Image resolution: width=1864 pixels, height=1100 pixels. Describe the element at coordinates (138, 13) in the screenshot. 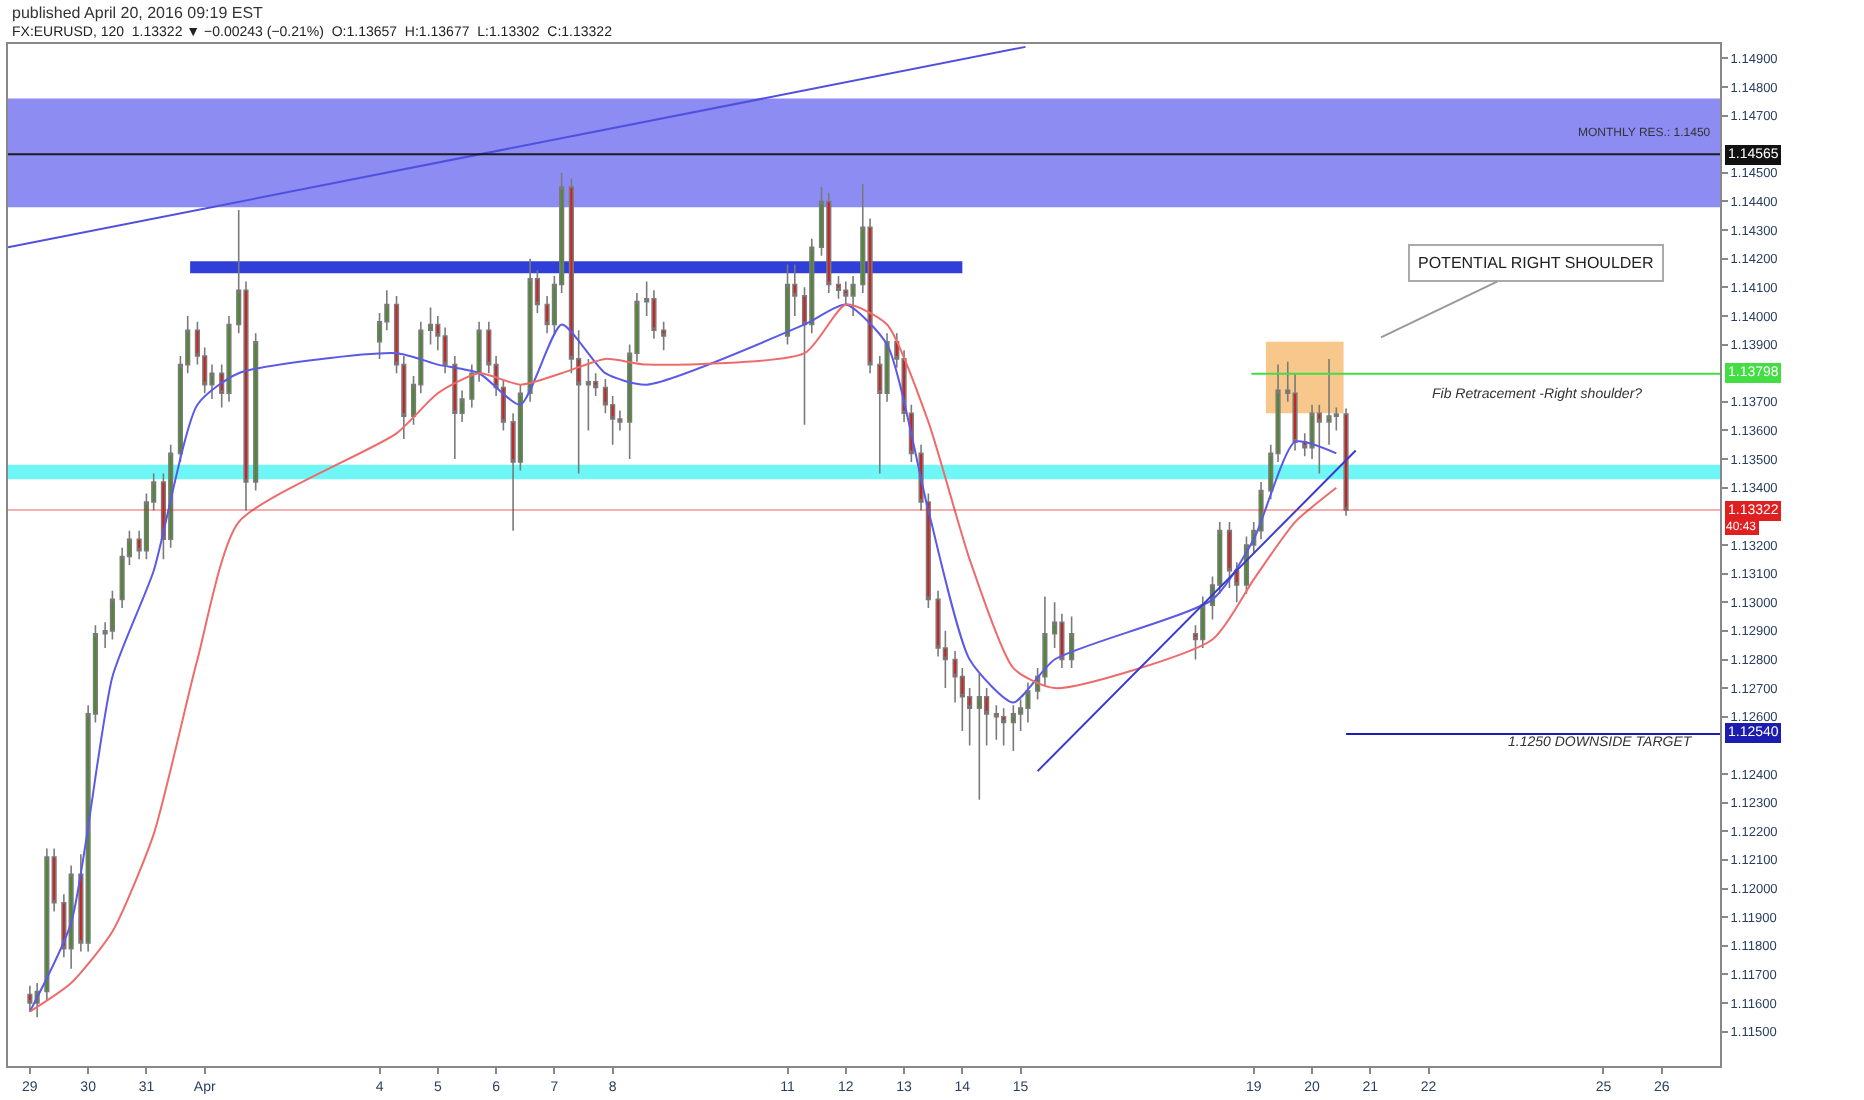

I see `chart-subtitle: published April 20, 2016 09:19 EST` at that location.